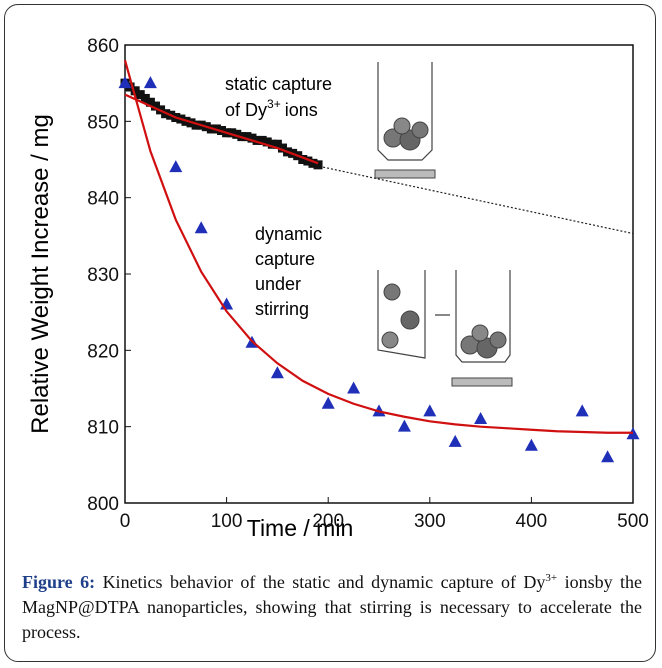 This screenshot has width=662, height=668. Describe the element at coordinates (300, 528) in the screenshot. I see `x-axis-label: Time / min` at that location.